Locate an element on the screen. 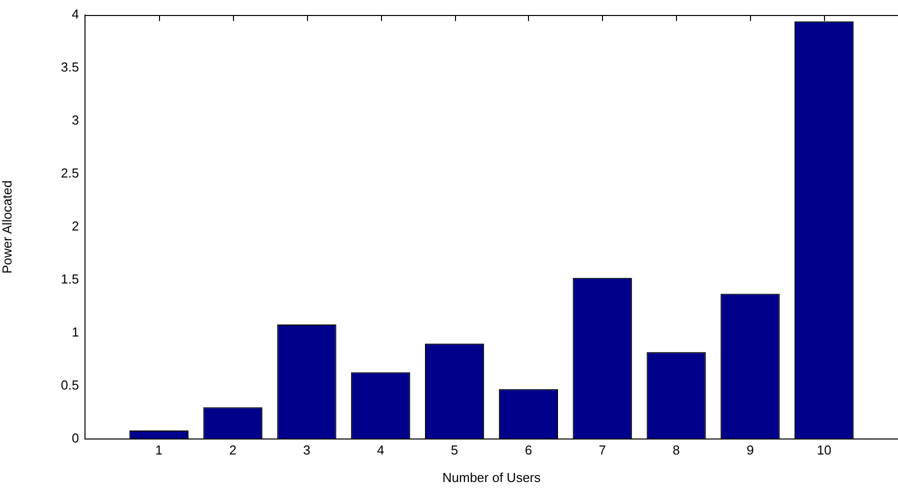  y-axis-title: Power Allocated is located at coordinates (7, 227).